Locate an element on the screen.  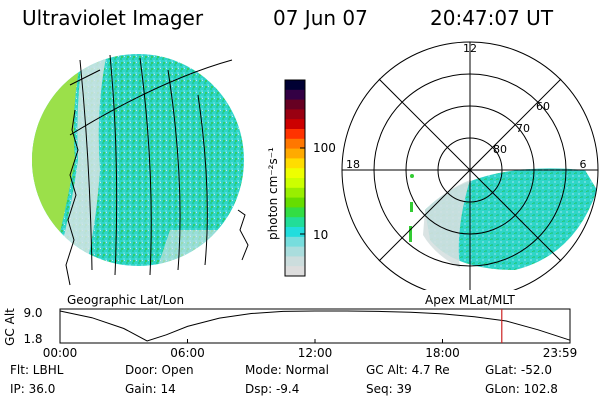
time-label: 20:47:07 UT is located at coordinates (492, 18).